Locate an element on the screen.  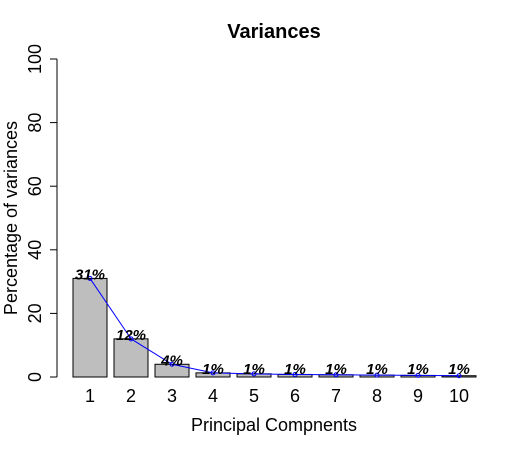
x-tick-label: 6 is located at coordinates (295, 396).